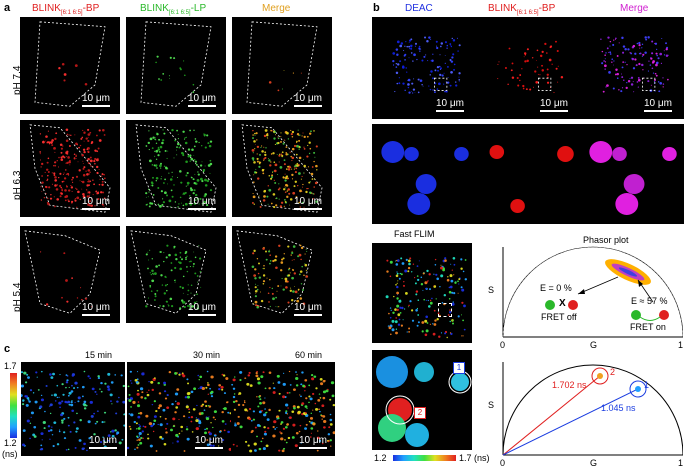 Image resolution: width=685 pixels, height=468 pixels. What do you see at coordinates (424, 174) in the screenshot?
I see `panel-b-zoom-c1` at bounding box center [424, 174].